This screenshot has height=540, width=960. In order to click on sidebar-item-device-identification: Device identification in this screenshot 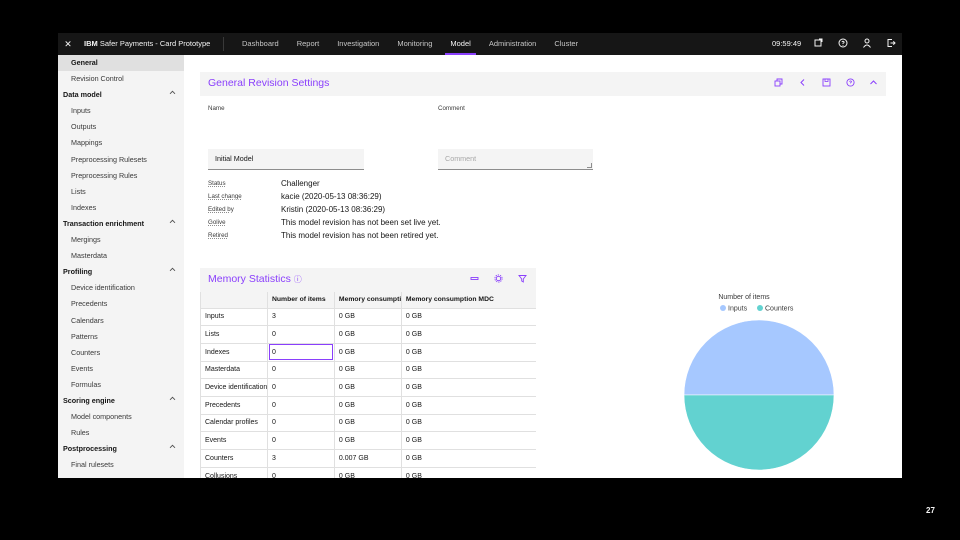, I will do `click(121, 288)`.